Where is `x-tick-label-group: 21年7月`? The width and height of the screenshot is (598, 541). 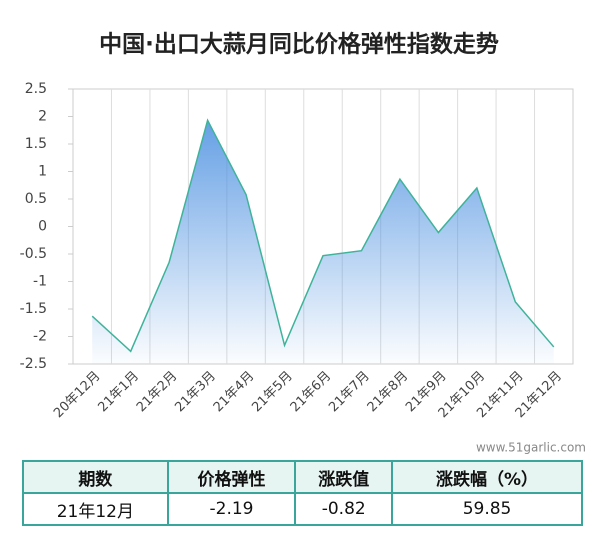
x-tick-label-group: 21年7月 is located at coordinates (349, 392).